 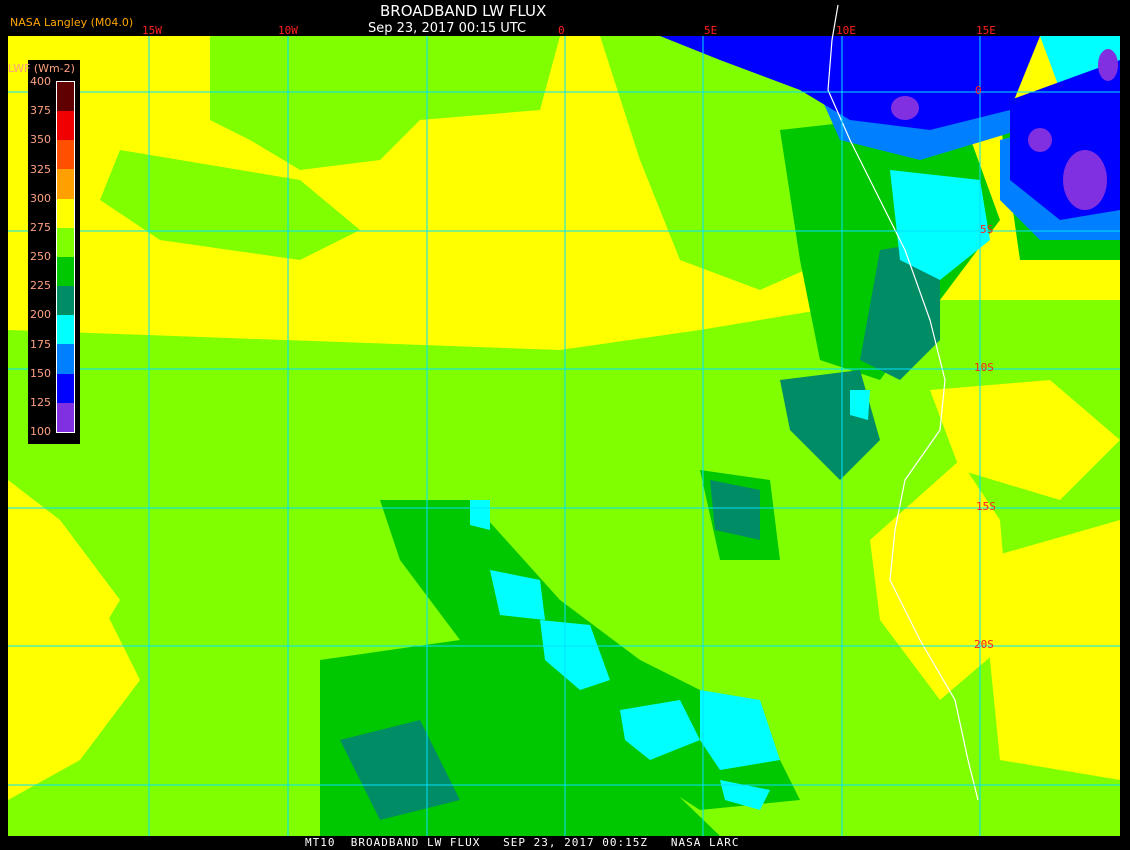 What do you see at coordinates (288, 30) in the screenshot?
I see `lon-label-10w: 10W` at bounding box center [288, 30].